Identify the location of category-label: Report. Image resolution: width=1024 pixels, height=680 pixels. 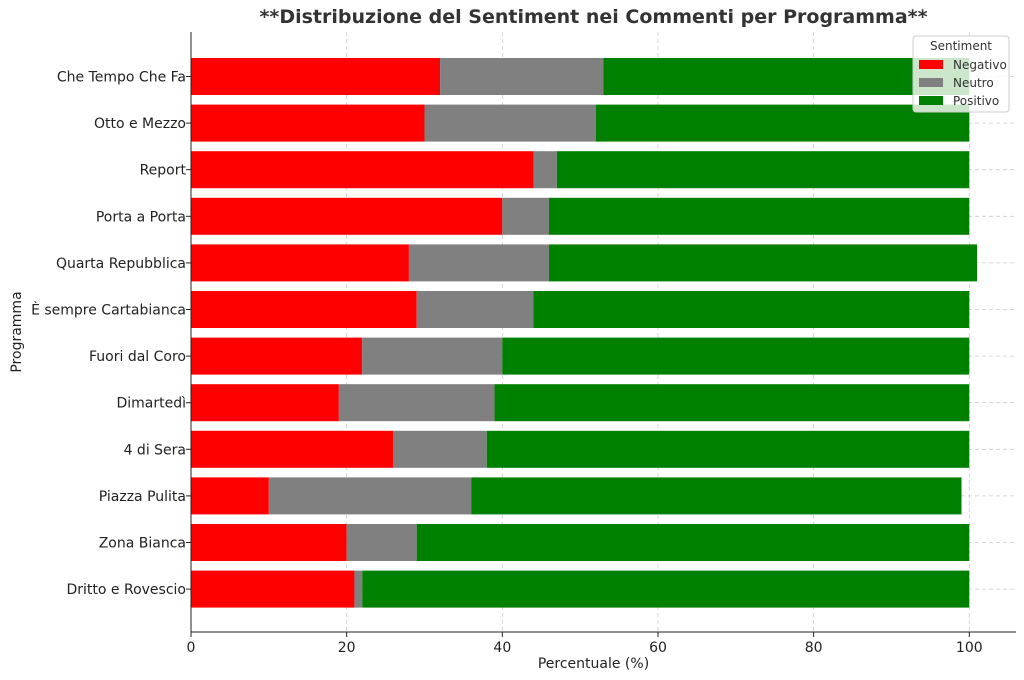
(163, 171).